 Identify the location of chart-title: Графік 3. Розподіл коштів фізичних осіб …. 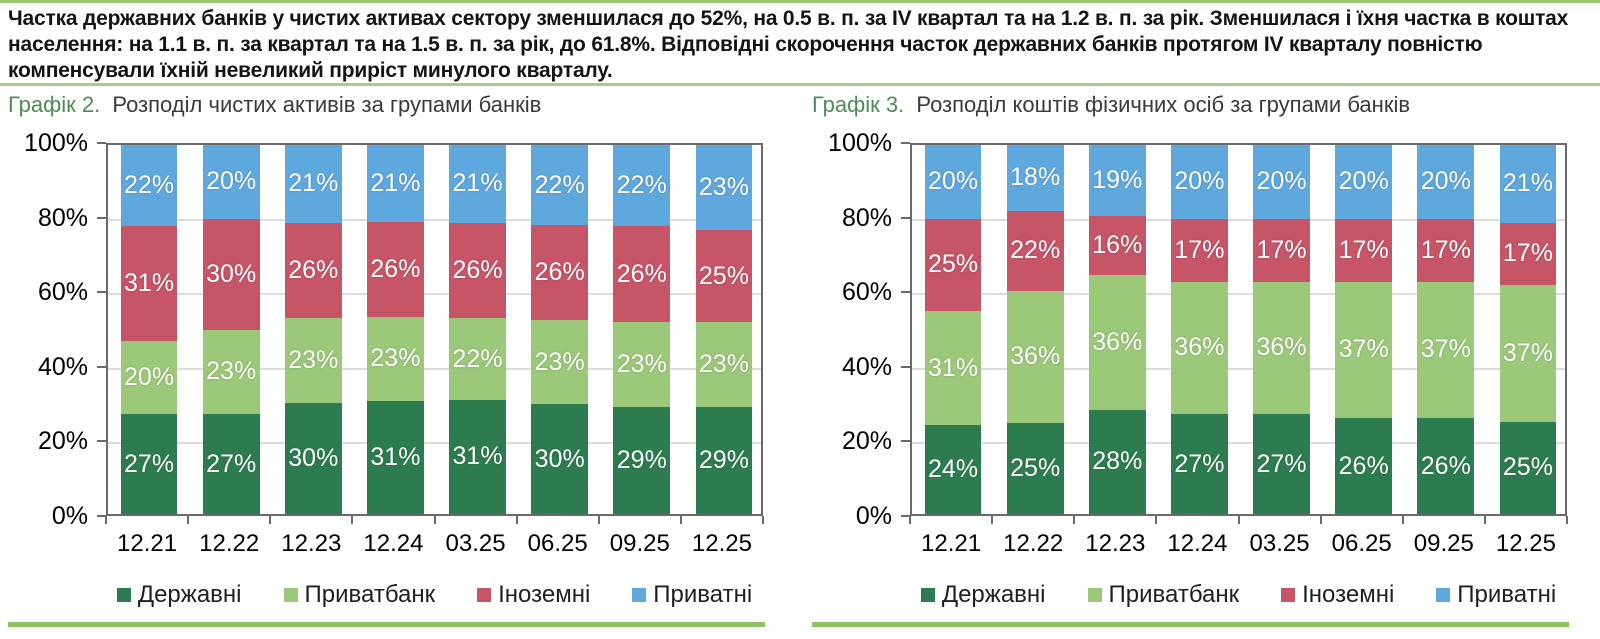
(1111, 105).